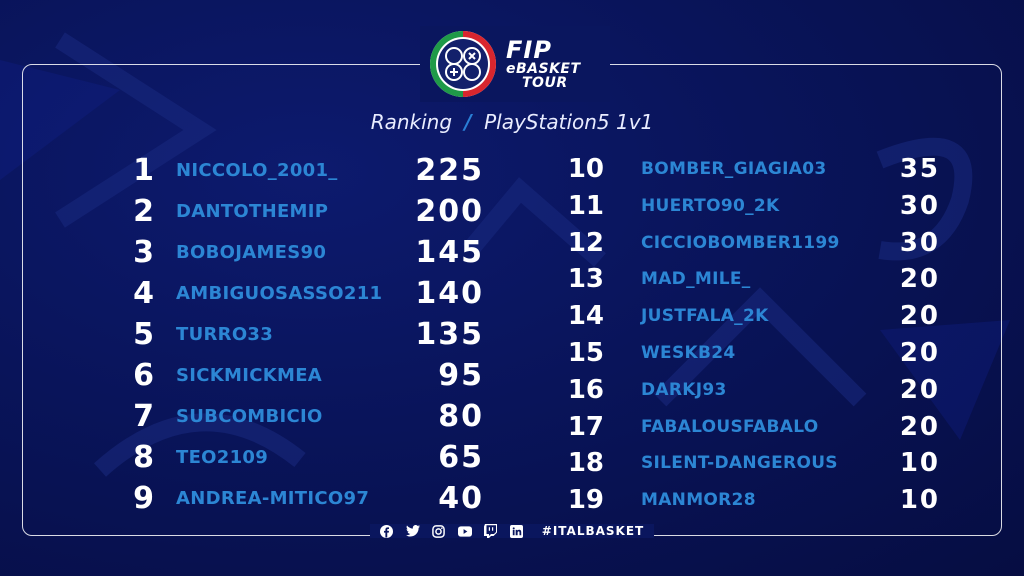  Describe the element at coordinates (545, 83) in the screenshot. I see `logo-line-tour: TOUR` at that location.